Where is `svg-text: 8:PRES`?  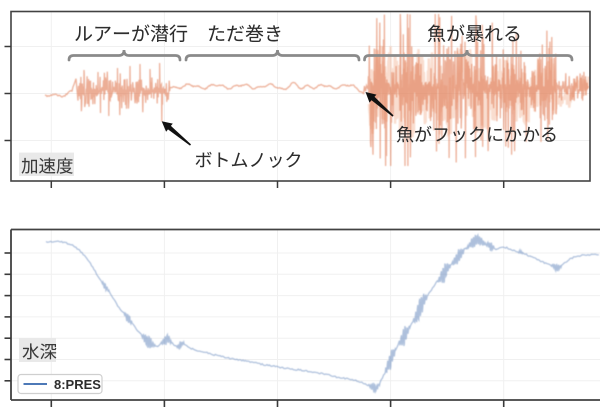
svg-text: 8:PRES is located at coordinates (77, 384).